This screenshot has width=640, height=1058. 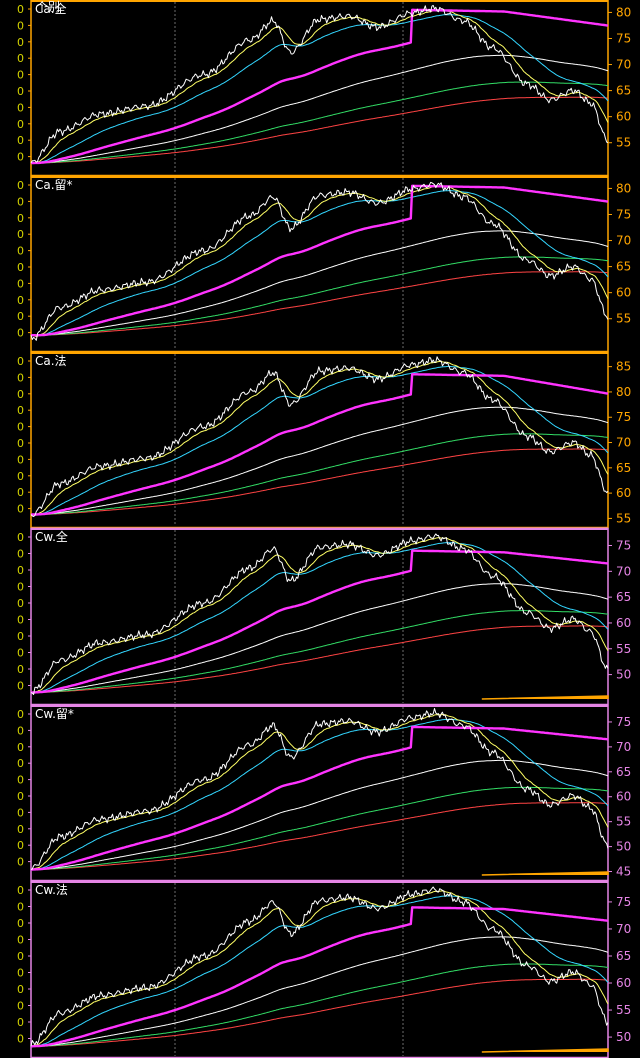 I want to click on panel-title: Ca.全, so click(x=51, y=8).